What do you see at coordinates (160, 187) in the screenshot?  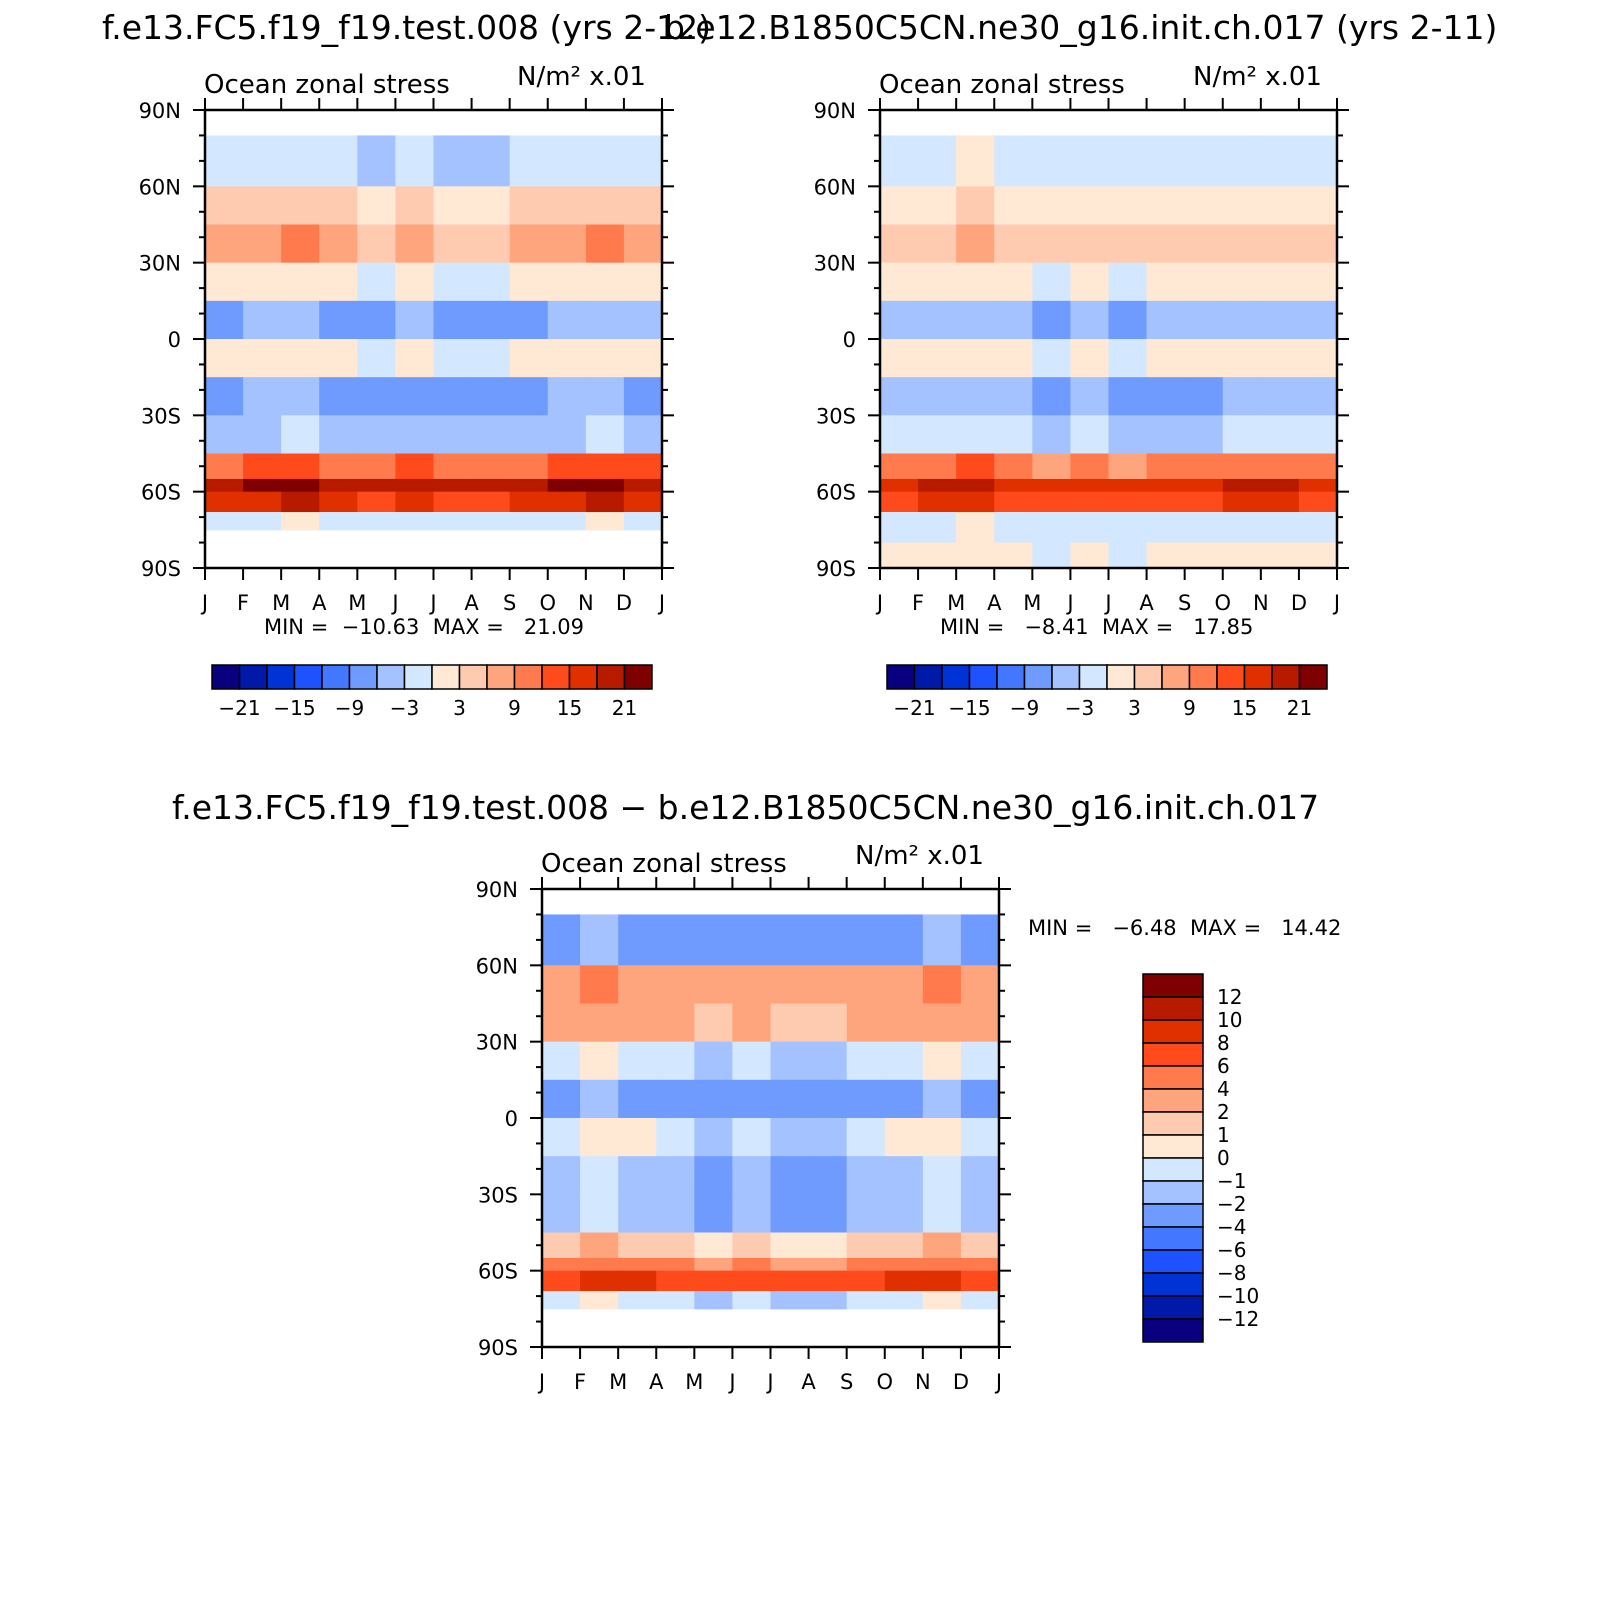 I see `y-tick-label: 60N` at bounding box center [160, 187].